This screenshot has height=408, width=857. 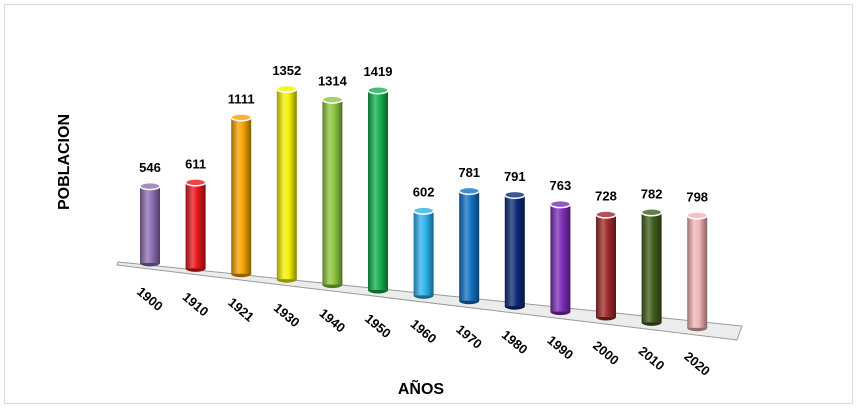 I want to click on bar-body-1910, so click(x=195, y=225).